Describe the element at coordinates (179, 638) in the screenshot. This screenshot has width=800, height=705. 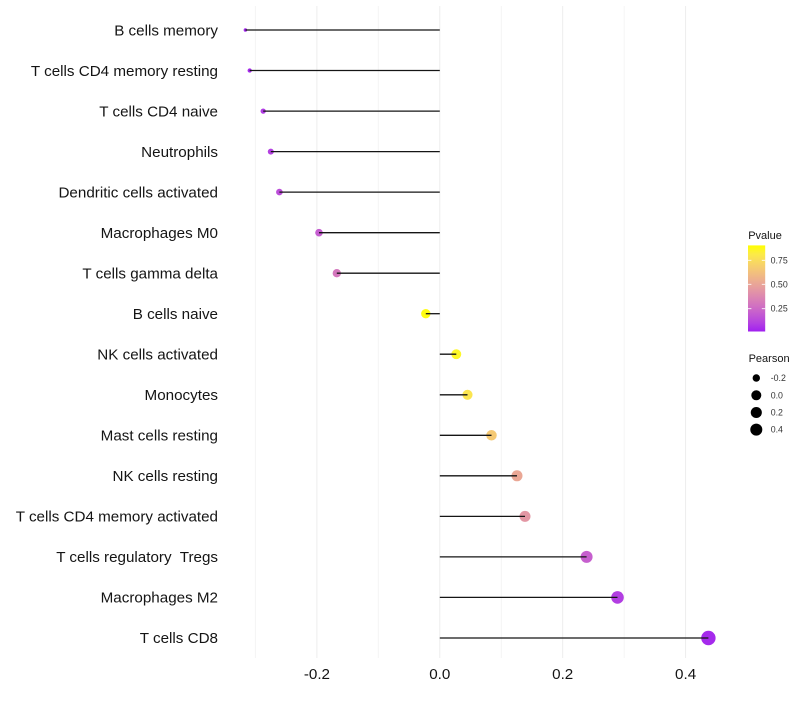
I see `svg-text: T cells CD8` at that location.